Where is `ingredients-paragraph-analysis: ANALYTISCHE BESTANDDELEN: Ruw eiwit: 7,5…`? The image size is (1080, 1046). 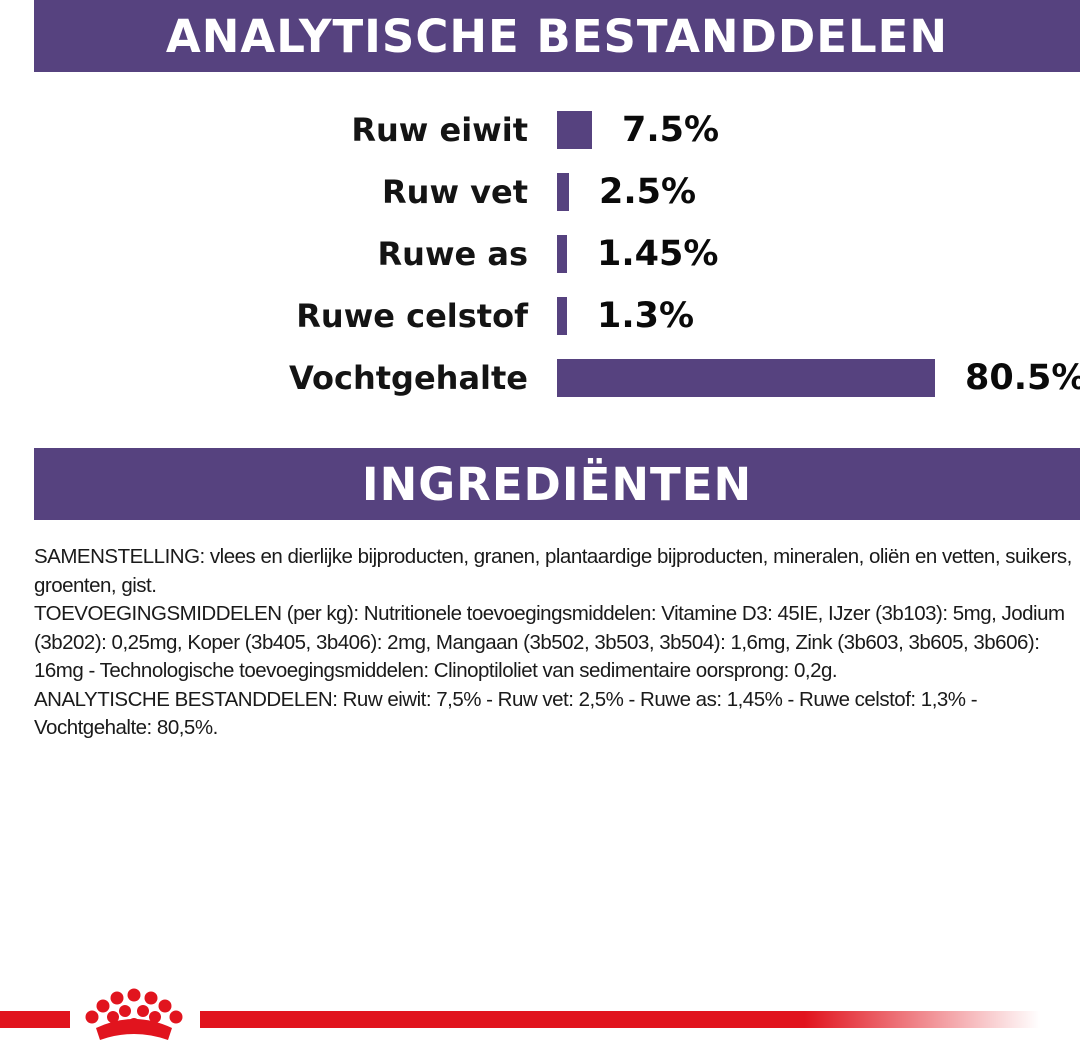
ingredients-paragraph-analysis: ANALYTISCHE BESTANDDELEN: Ruw eiwit: 7,5… is located at coordinates (506, 713).